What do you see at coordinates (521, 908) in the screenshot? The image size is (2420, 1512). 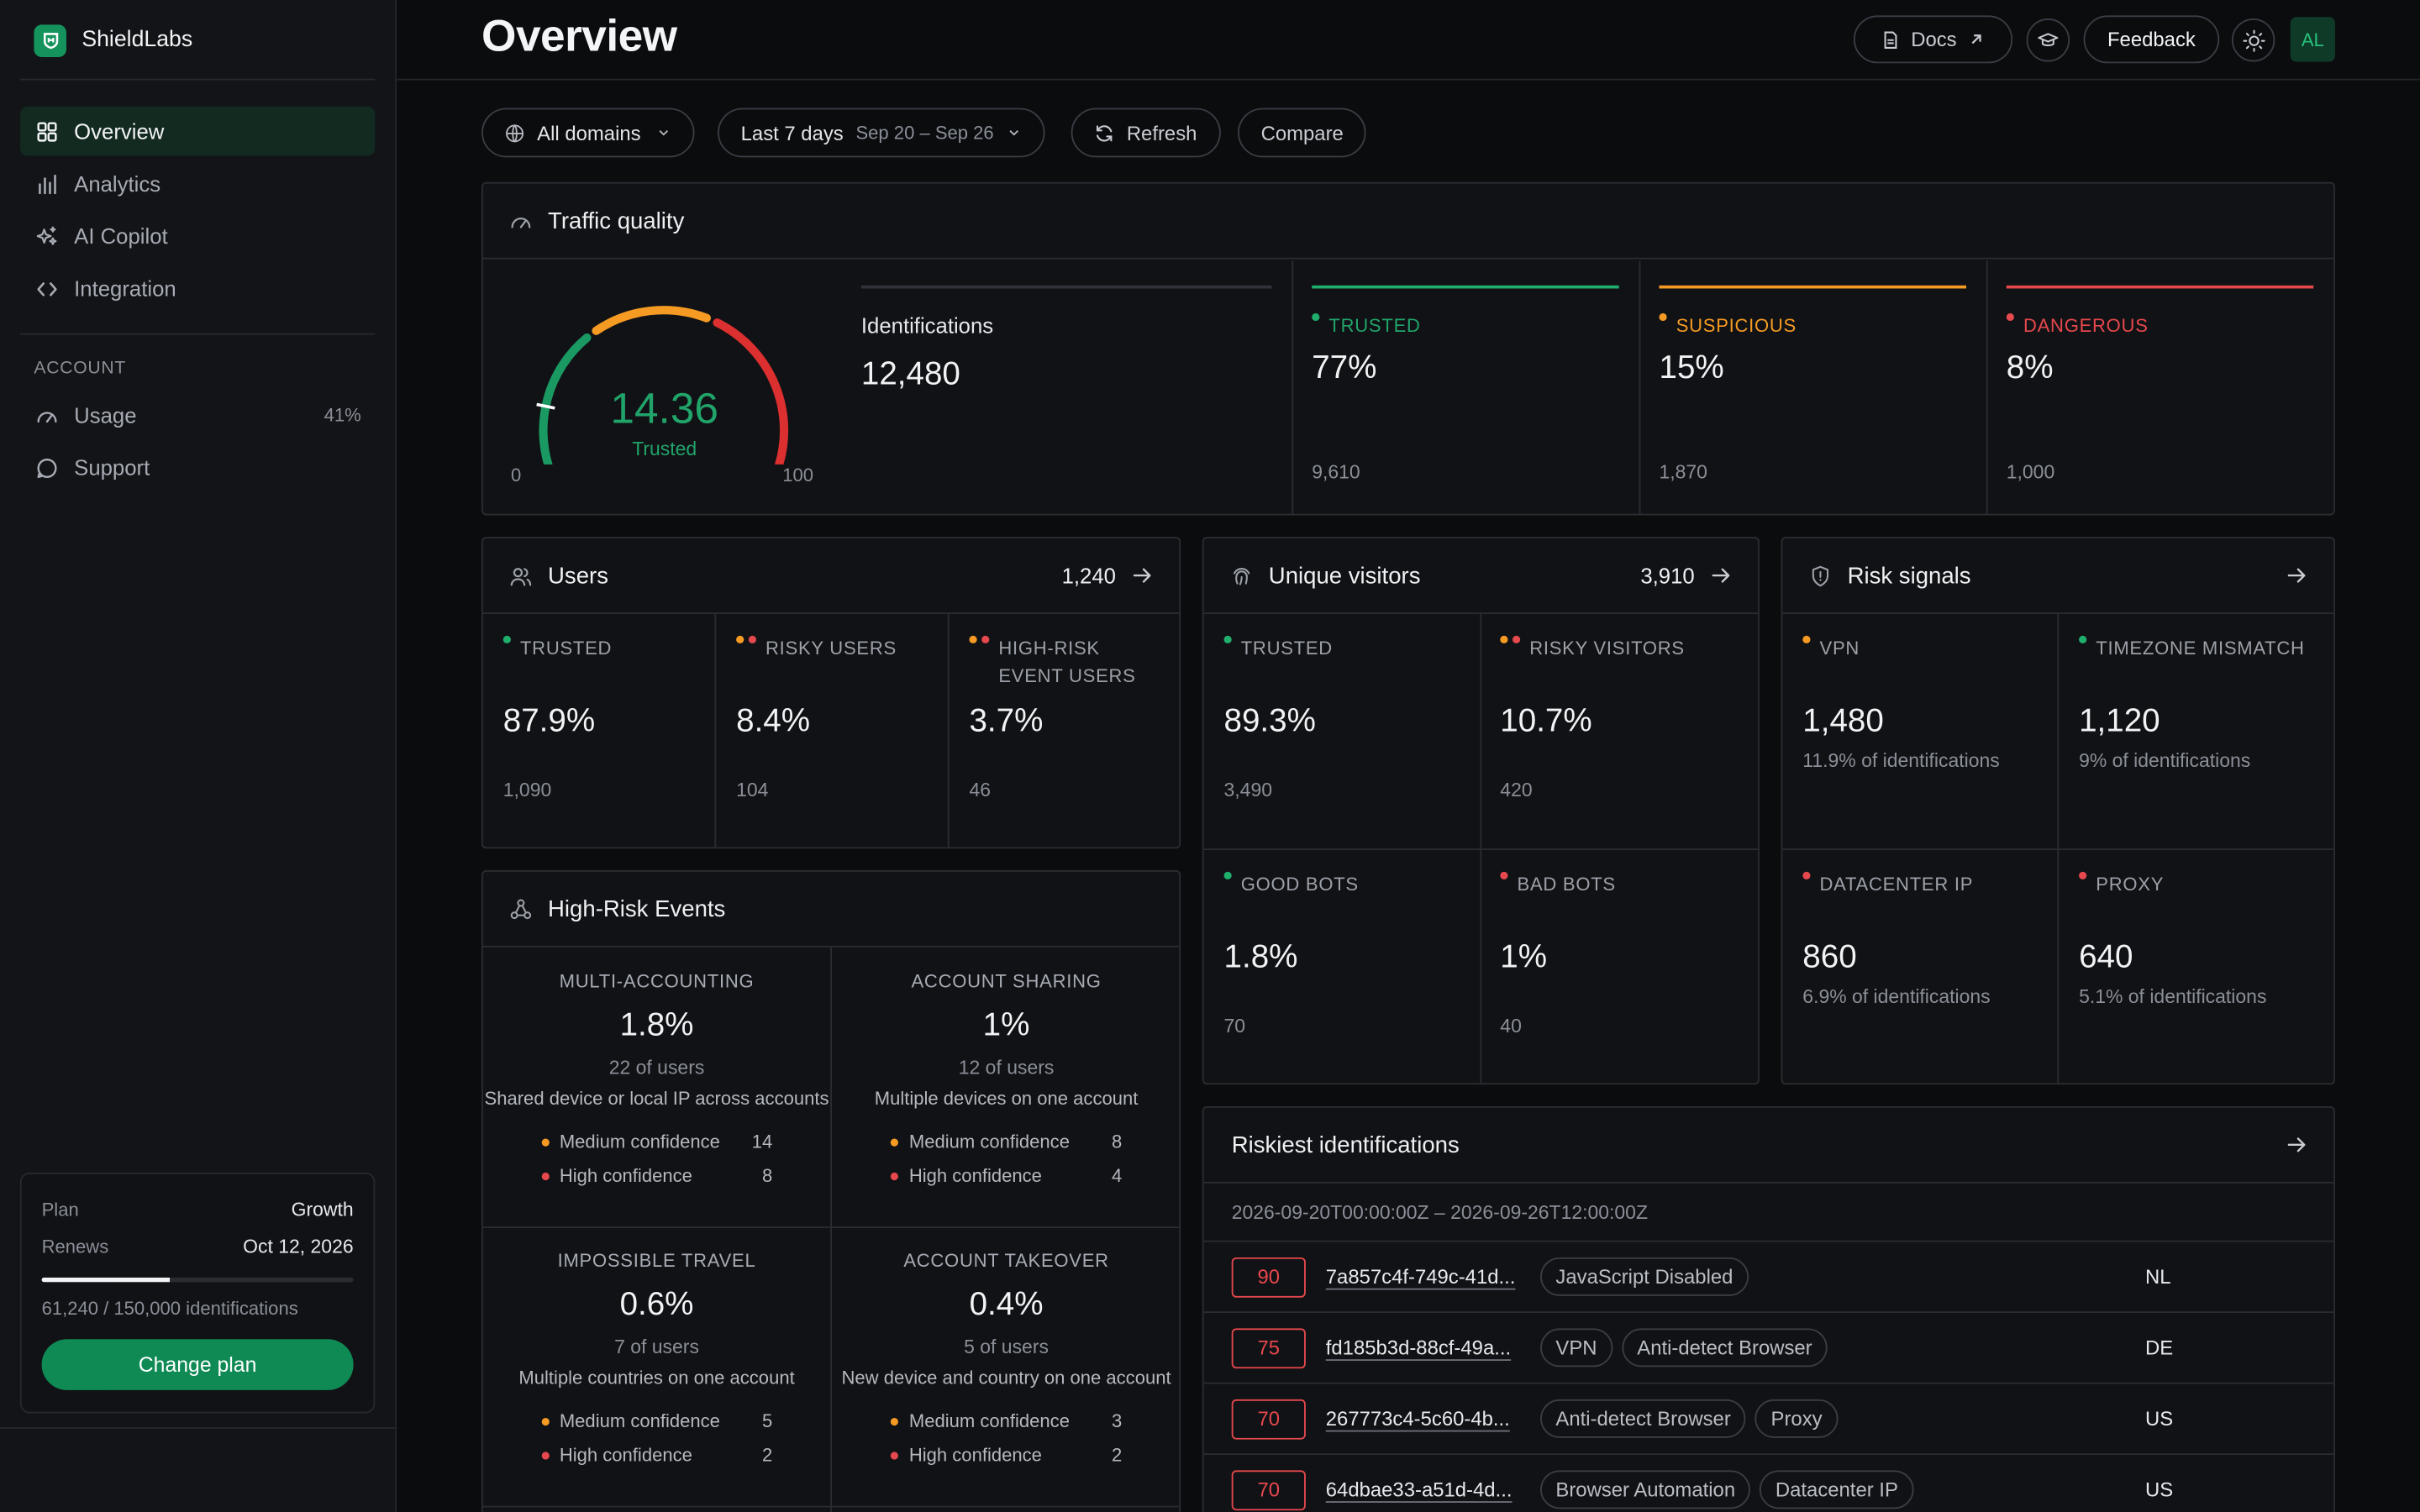 I see `network-icon` at bounding box center [521, 908].